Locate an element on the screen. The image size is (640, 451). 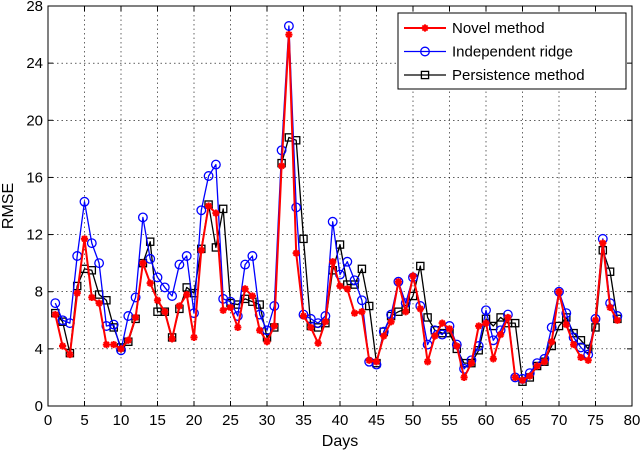
legend-entry-novel-method: Novel method is located at coordinates (474, 28).